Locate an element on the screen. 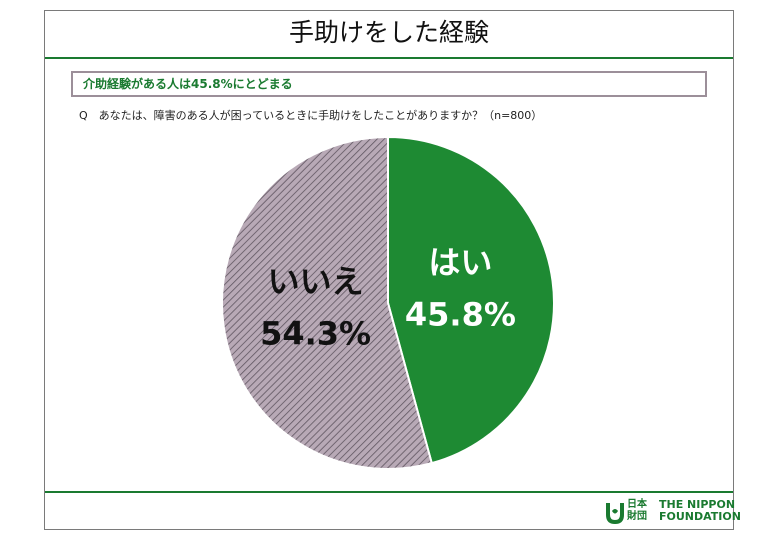 This screenshot has width=780, height=540. nippon-foundation-logo: 日本 財団 THE NIPPON FOUNDATION is located at coordinates (673, 512).